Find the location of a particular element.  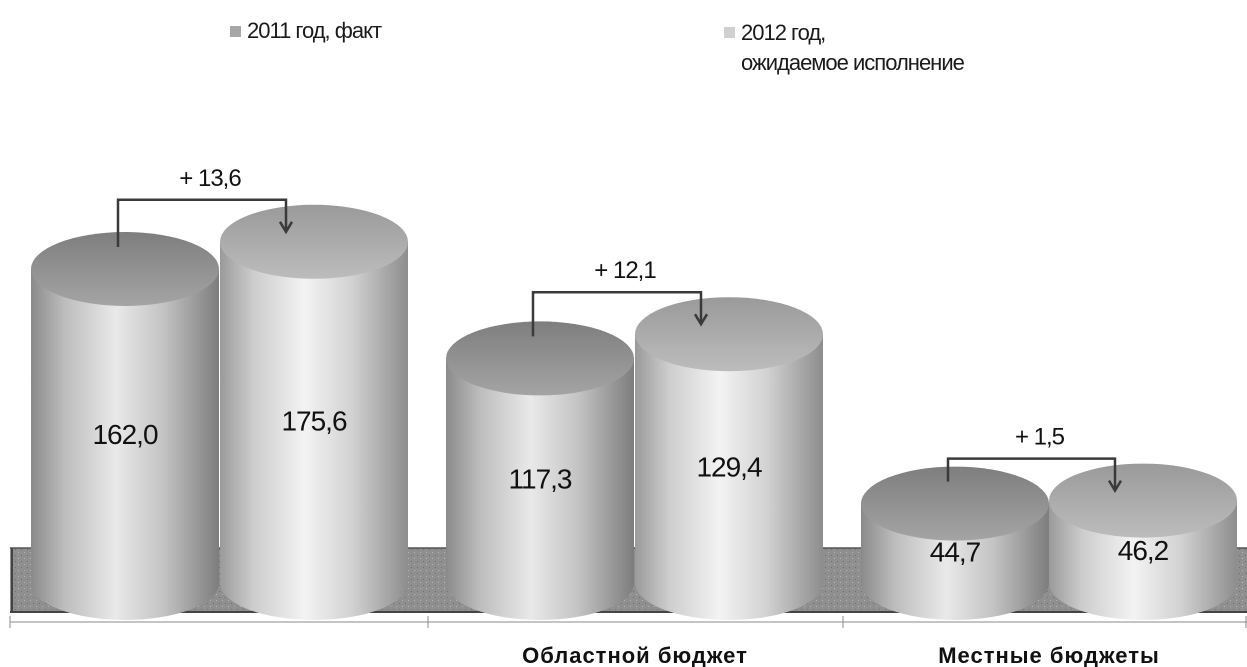

legend-swatch-2011 is located at coordinates (235, 31).